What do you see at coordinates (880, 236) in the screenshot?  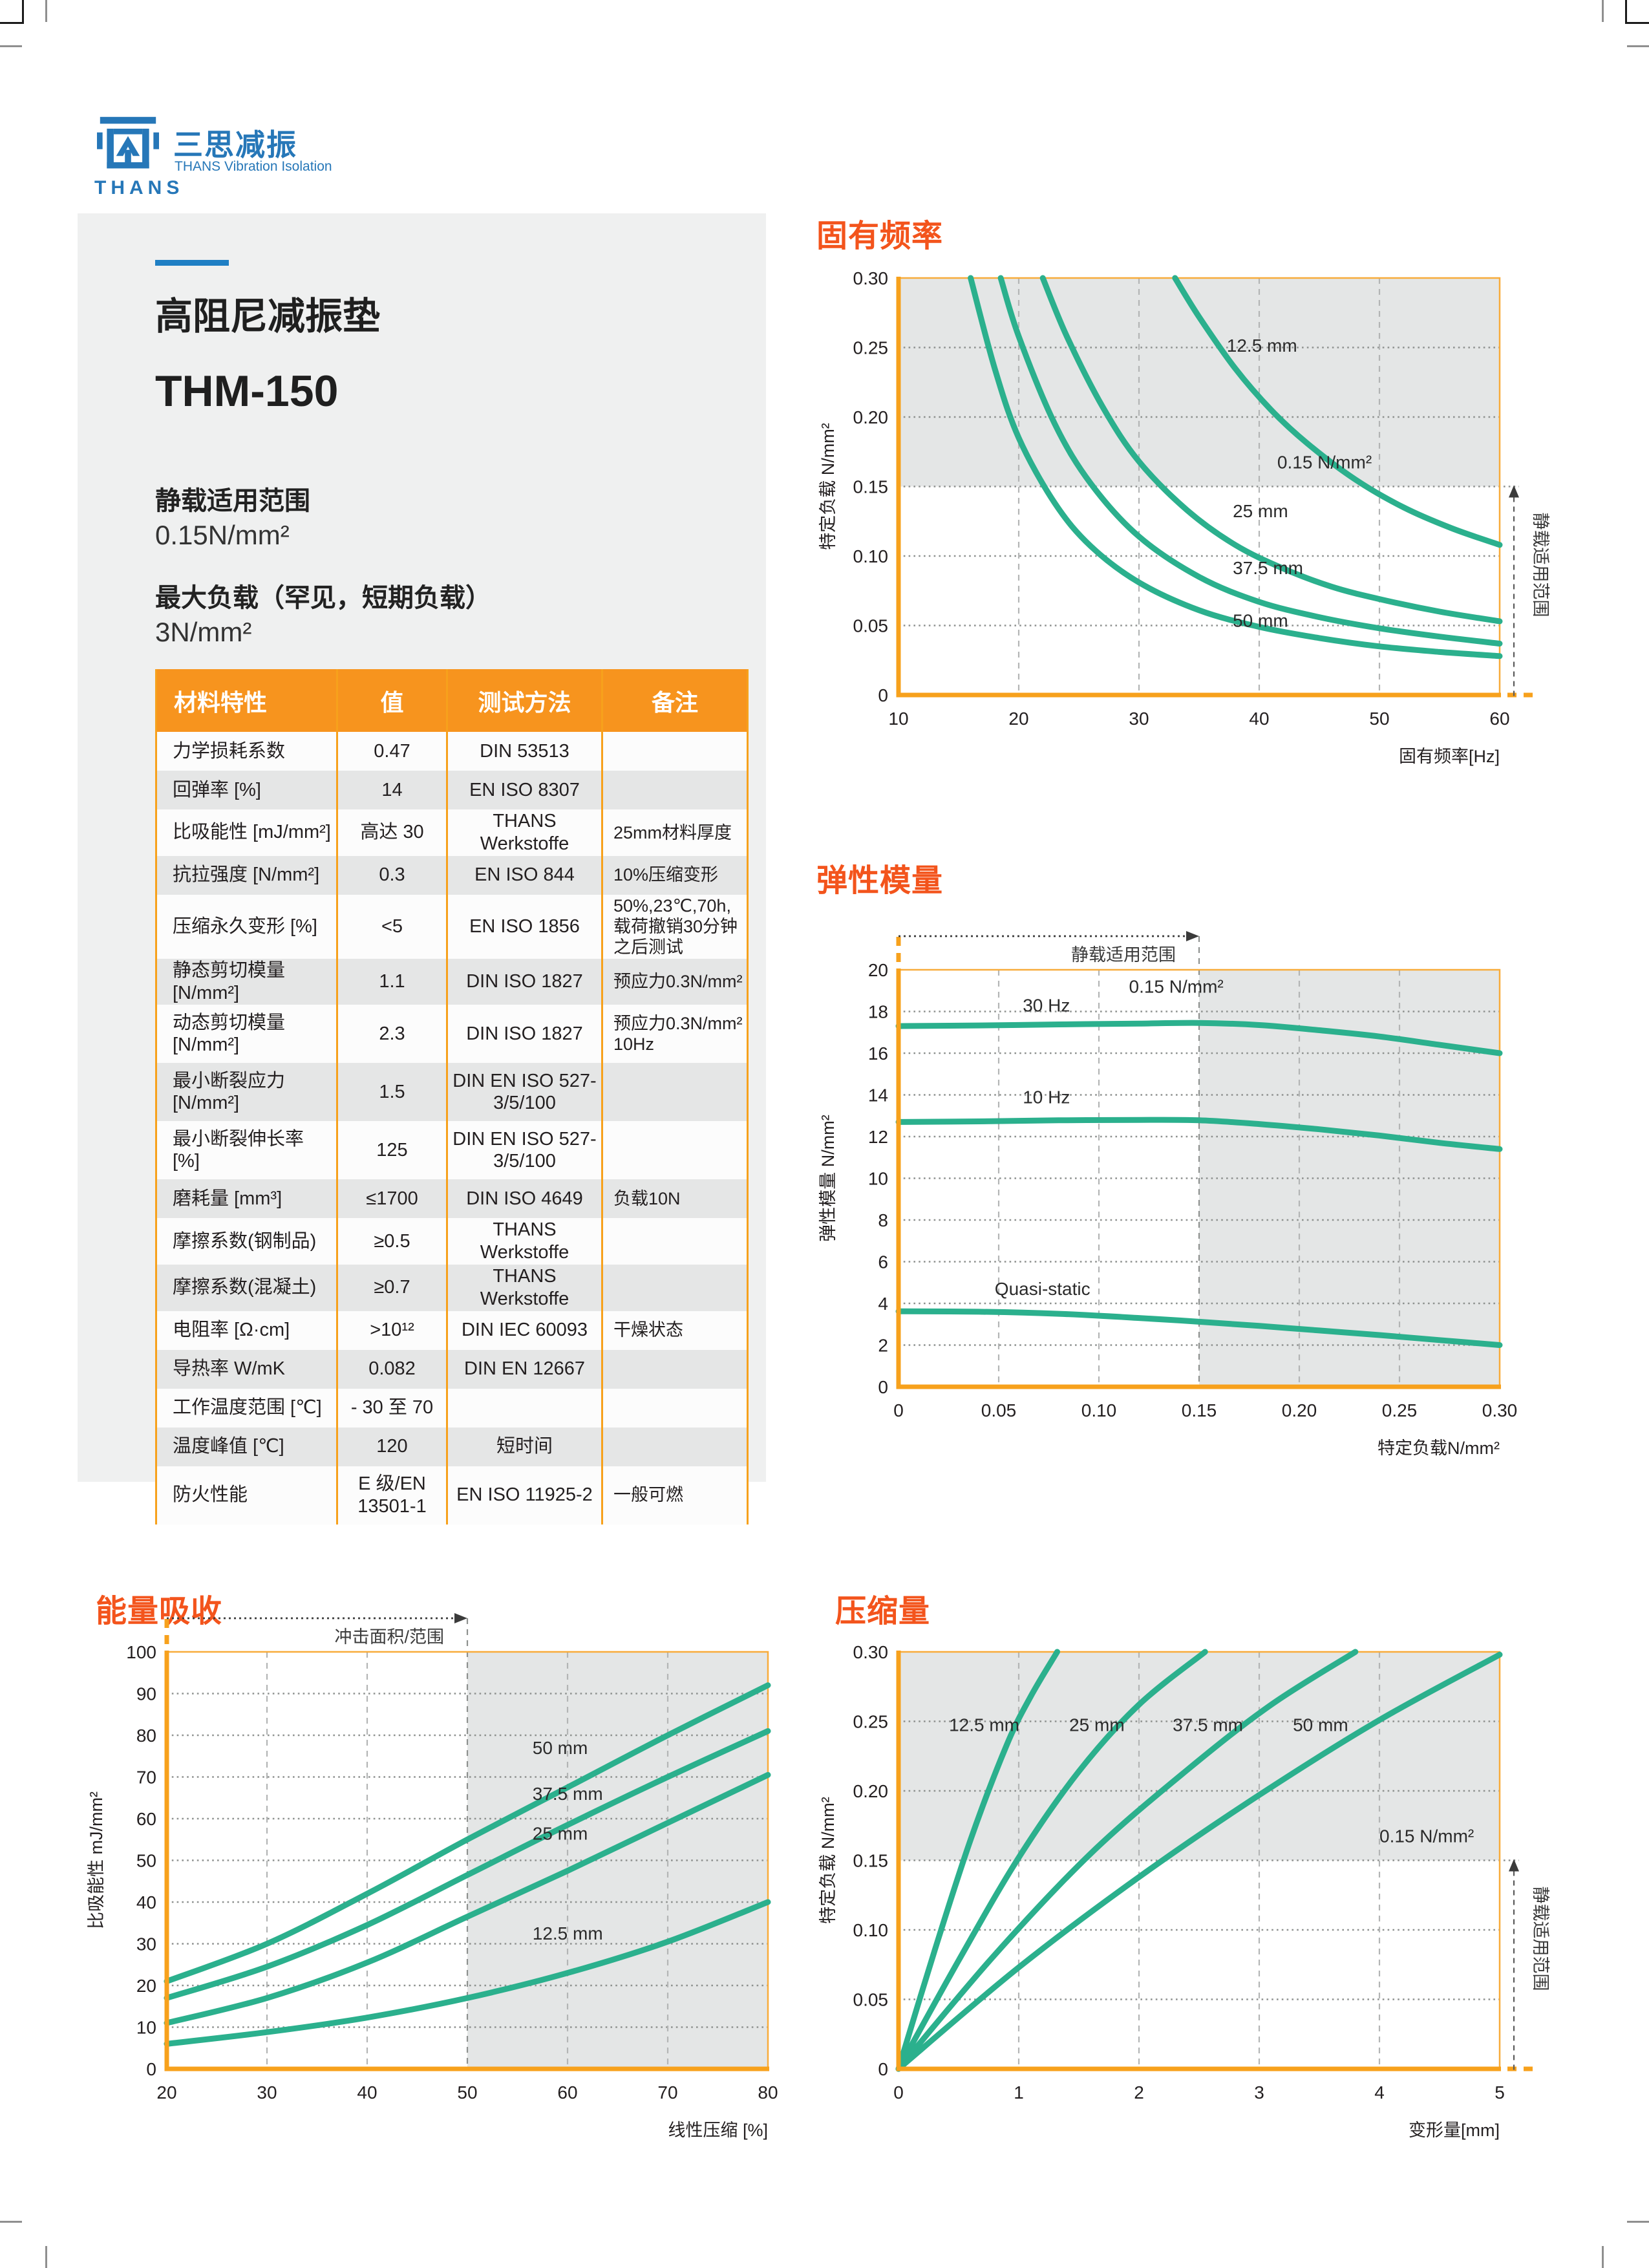 I see `section-title-natural-frequency: 固有频率` at bounding box center [880, 236].